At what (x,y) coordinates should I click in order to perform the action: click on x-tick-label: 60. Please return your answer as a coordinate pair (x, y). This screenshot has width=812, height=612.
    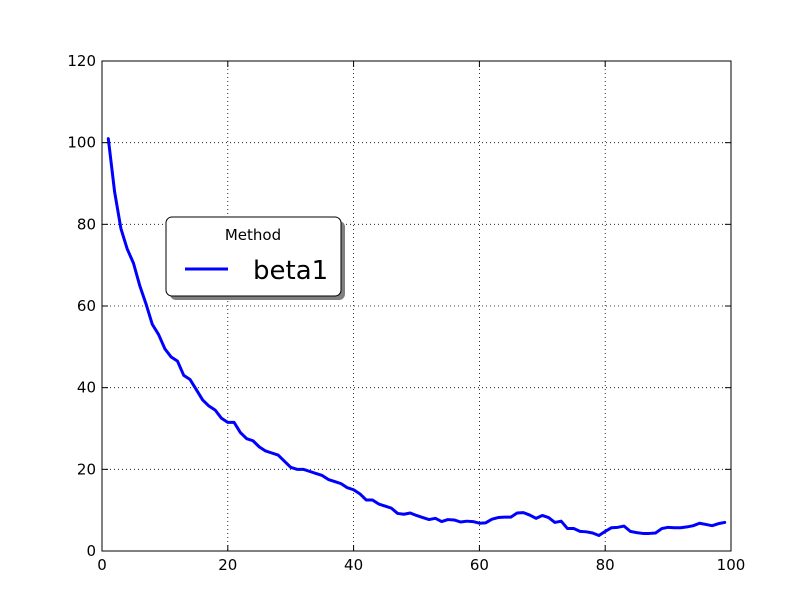
    Looking at the image, I should click on (479, 565).